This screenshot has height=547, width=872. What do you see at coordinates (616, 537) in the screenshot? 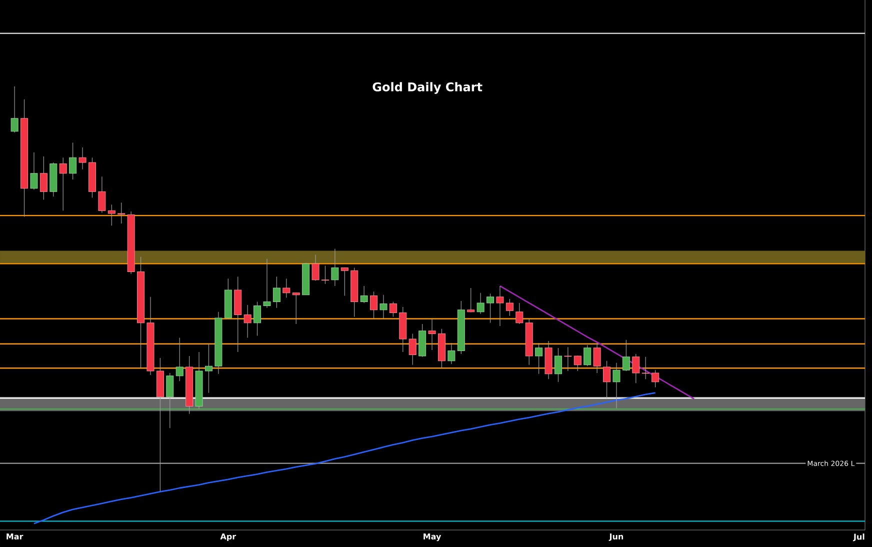
I see `x-tick-label: Jun` at bounding box center [616, 537].